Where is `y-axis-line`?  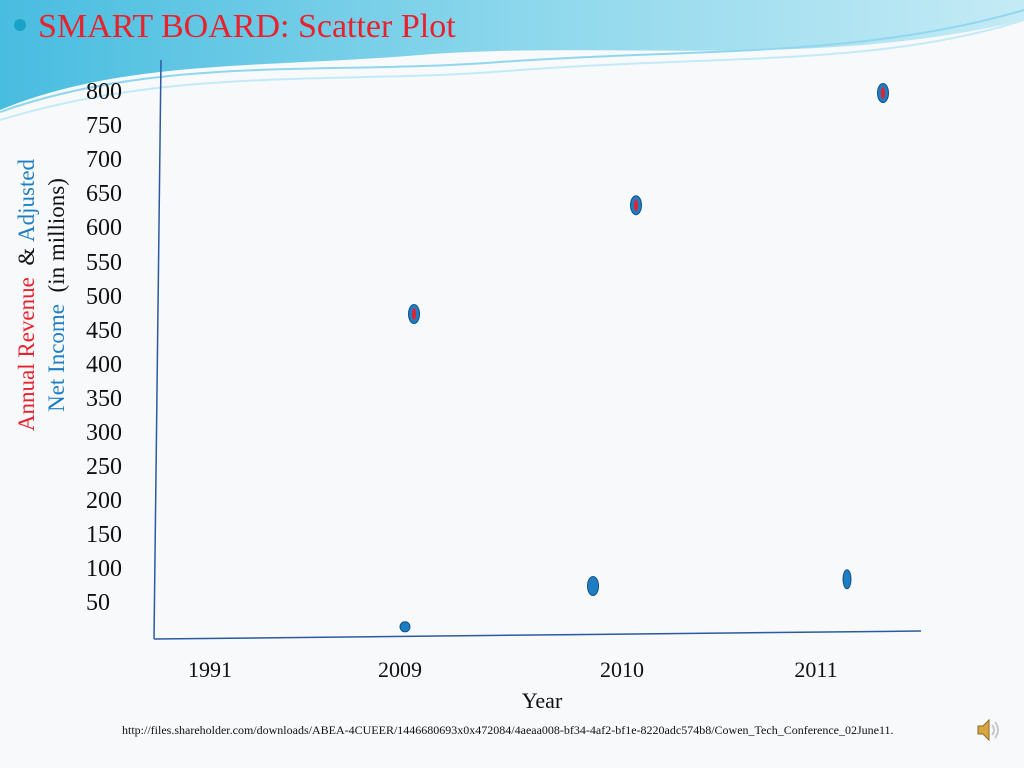
y-axis-line is located at coordinates (157, 349).